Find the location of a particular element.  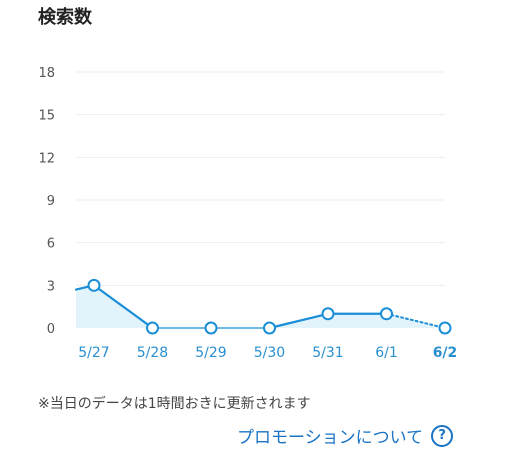

x-tick-label: 6/1 is located at coordinates (386, 353).